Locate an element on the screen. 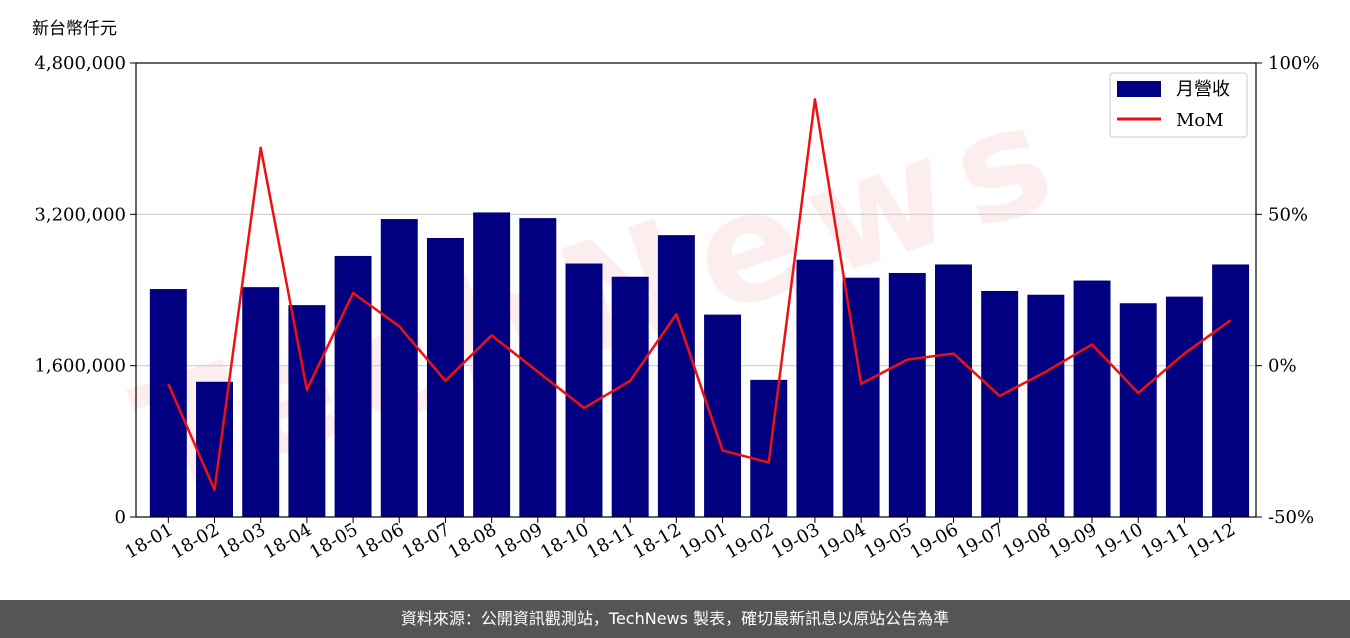 This screenshot has height=638, width=1350. x-tick-label: 18-01 is located at coordinates (148, 541).